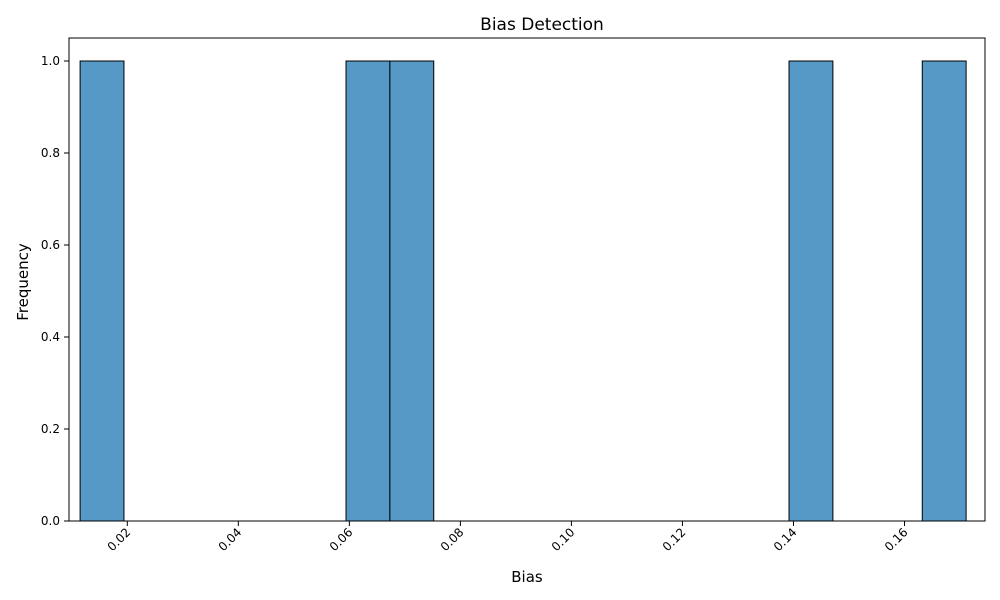 The height and width of the screenshot is (600, 1000). Describe the element at coordinates (50, 245) in the screenshot. I see `y-tick-label: 0.6` at that location.